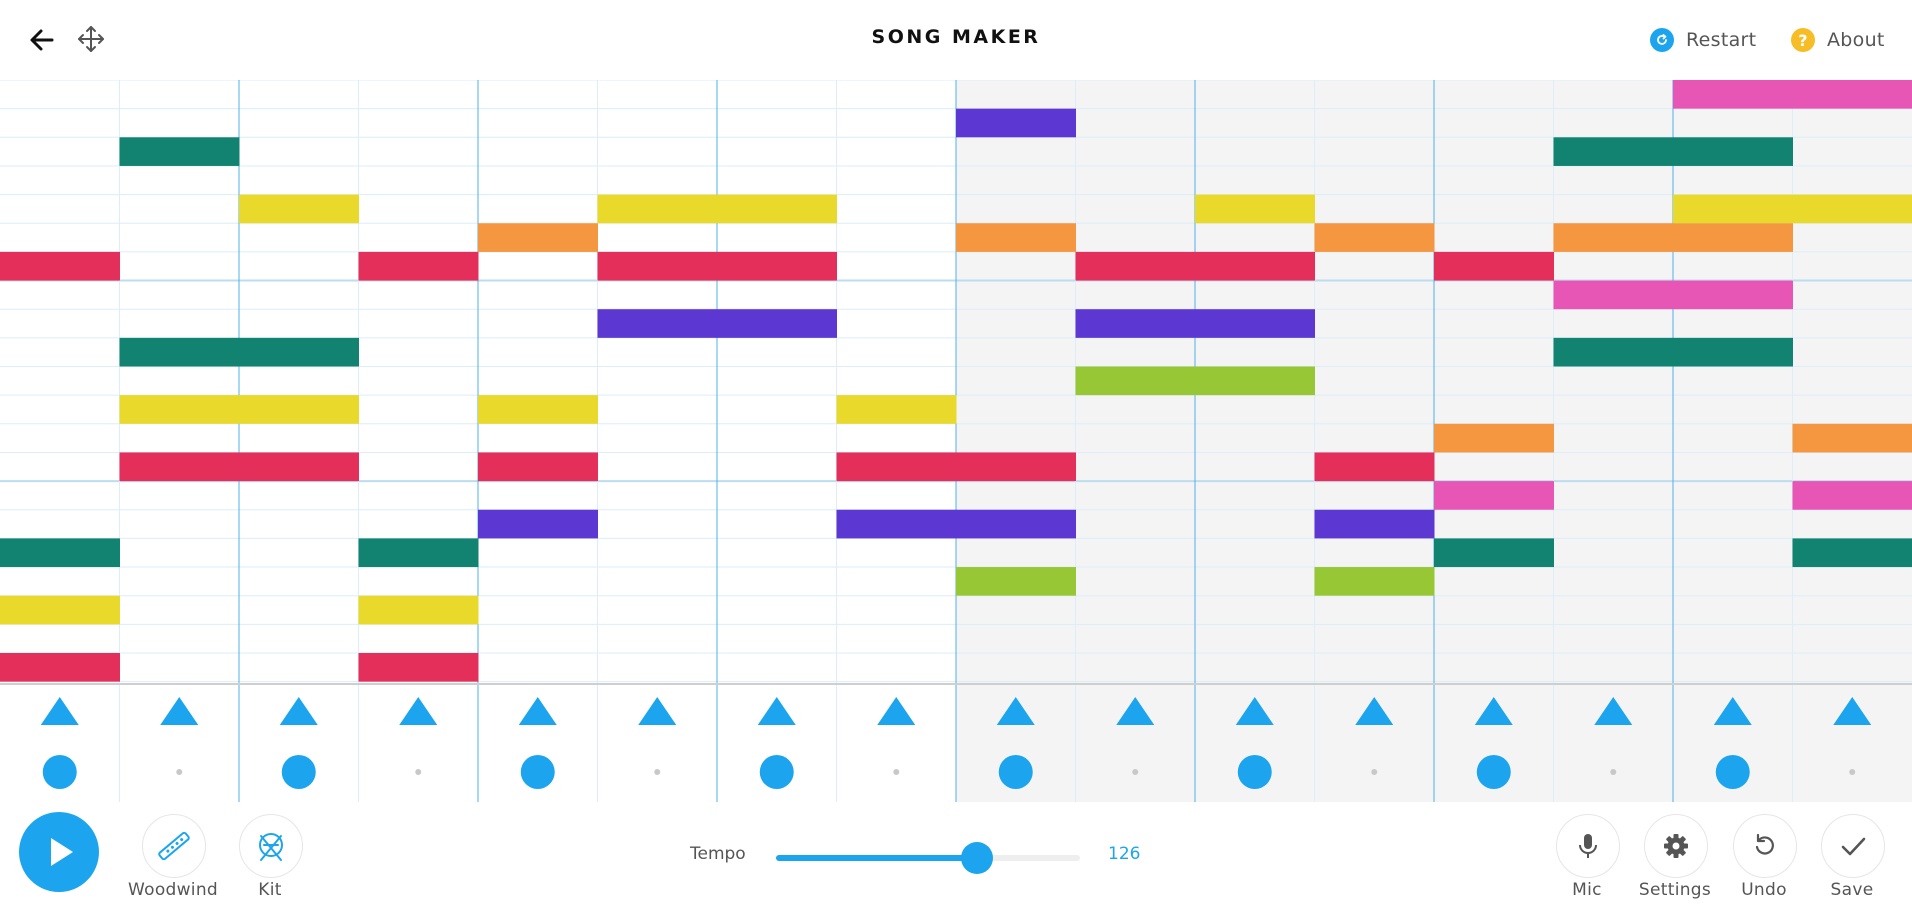  I want to click on save-button, so click(1853, 846).